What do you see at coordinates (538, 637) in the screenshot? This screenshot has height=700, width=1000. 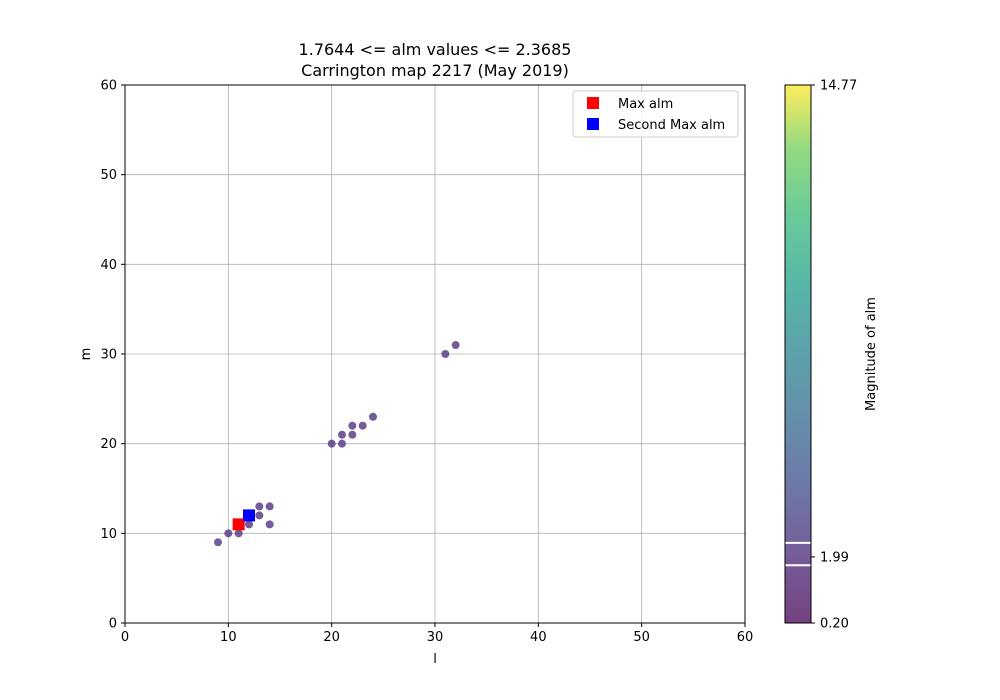 I see `x-tick-label: 40` at bounding box center [538, 637].